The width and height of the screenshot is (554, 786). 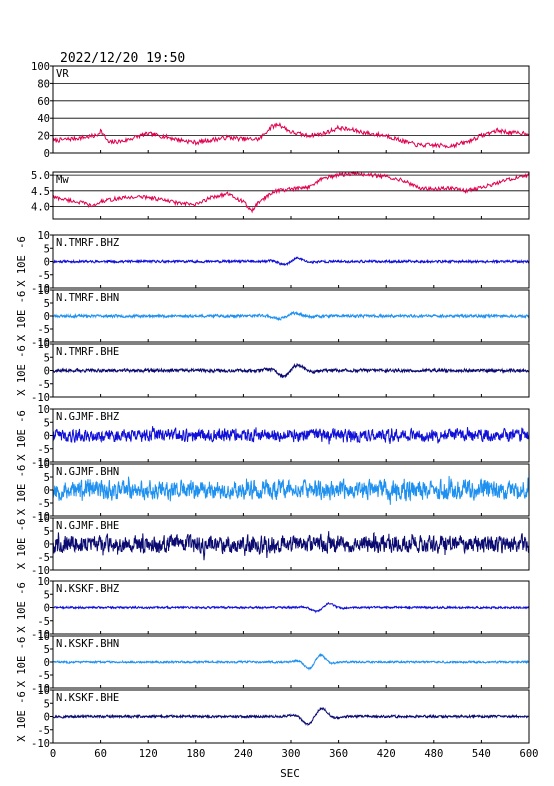 What do you see at coordinates (87, 644) in the screenshot?
I see `panel-name-label: N.KSKF.BHN` at bounding box center [87, 644].